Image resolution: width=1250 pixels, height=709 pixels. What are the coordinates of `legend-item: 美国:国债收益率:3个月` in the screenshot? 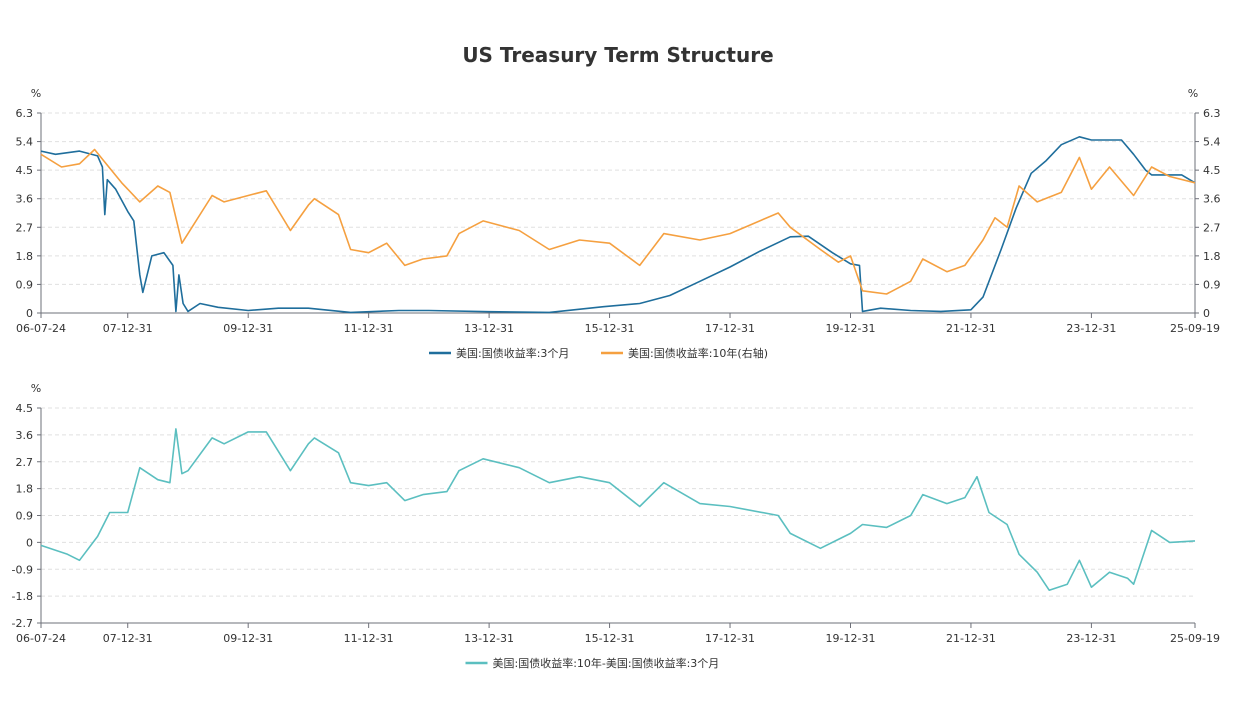 It's located at (499, 353).